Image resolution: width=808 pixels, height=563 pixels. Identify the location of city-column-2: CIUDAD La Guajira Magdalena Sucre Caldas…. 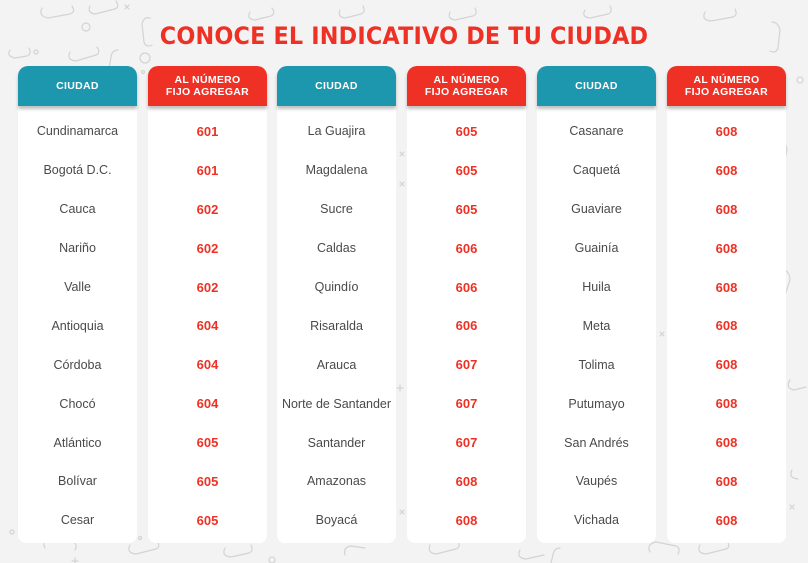
(336, 304).